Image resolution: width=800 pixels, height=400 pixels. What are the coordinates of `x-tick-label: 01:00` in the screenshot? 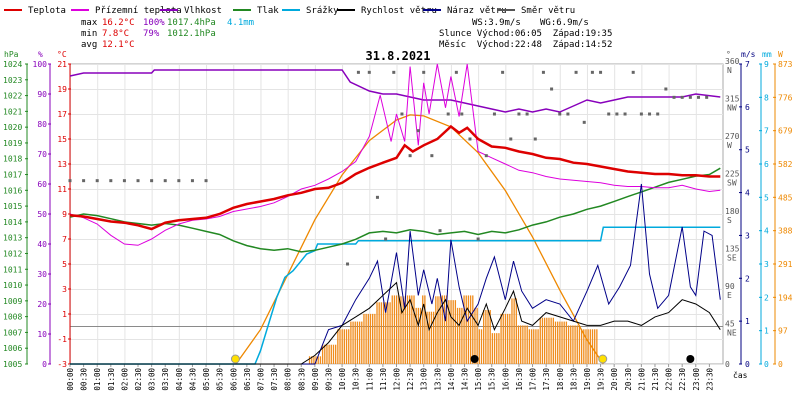 It's located at (97, 379).